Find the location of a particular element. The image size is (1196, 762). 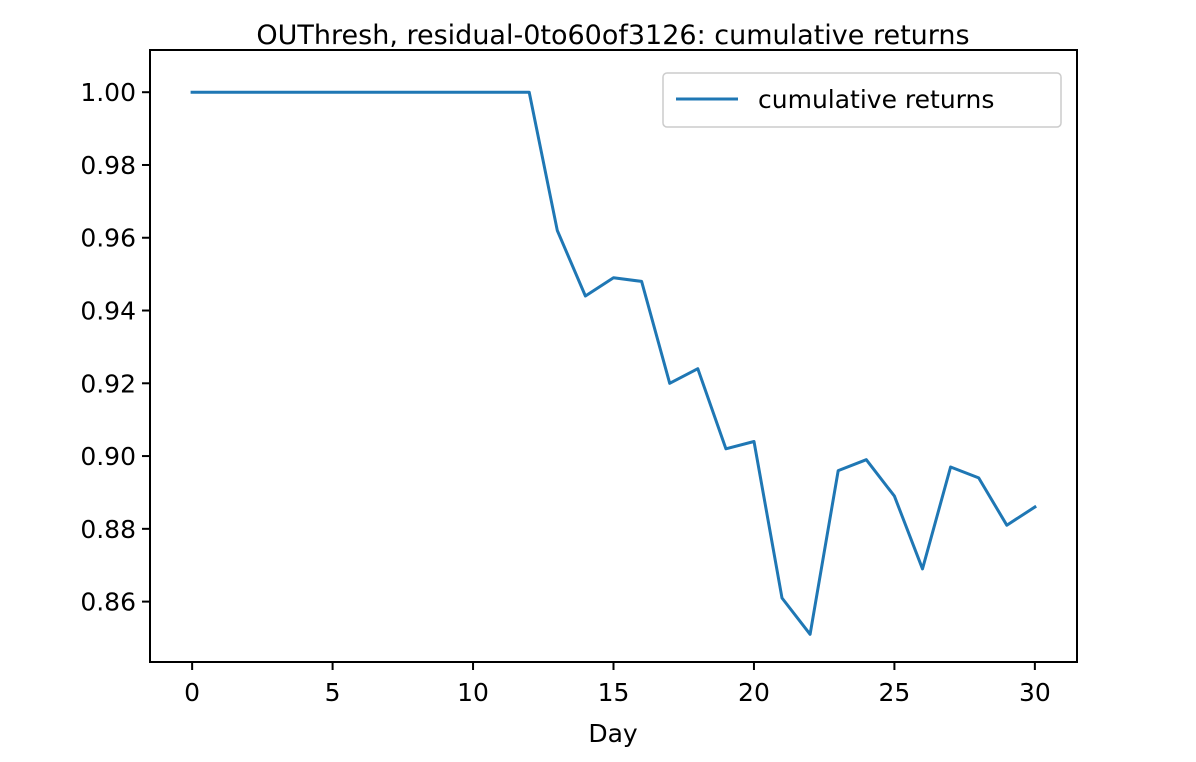

x-axis-label: Day is located at coordinates (613, 733).